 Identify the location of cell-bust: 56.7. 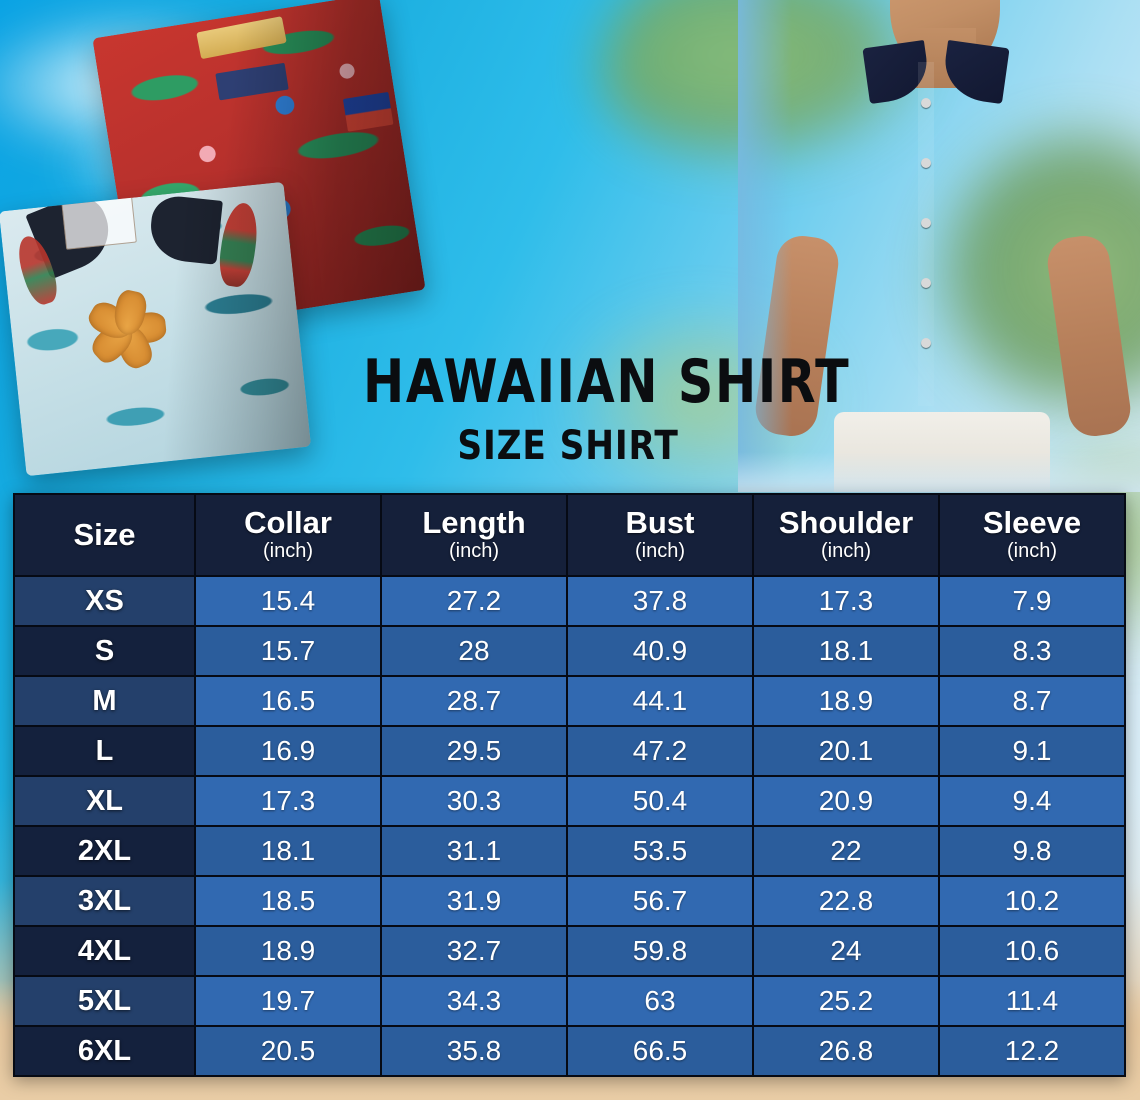
(660, 901).